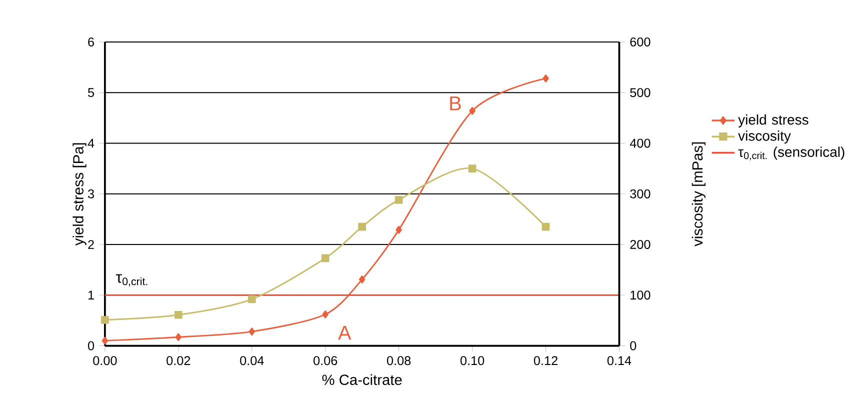 The height and width of the screenshot is (419, 854). What do you see at coordinates (178, 361) in the screenshot?
I see `x-tick-label: 0.02` at bounding box center [178, 361].